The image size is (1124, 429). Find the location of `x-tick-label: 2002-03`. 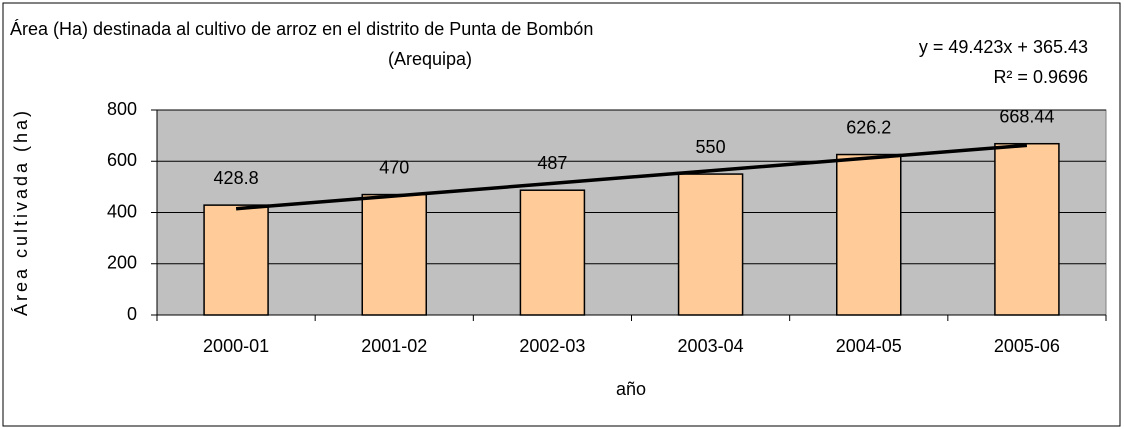

x-tick-label: 2002-03 is located at coordinates (552, 346).